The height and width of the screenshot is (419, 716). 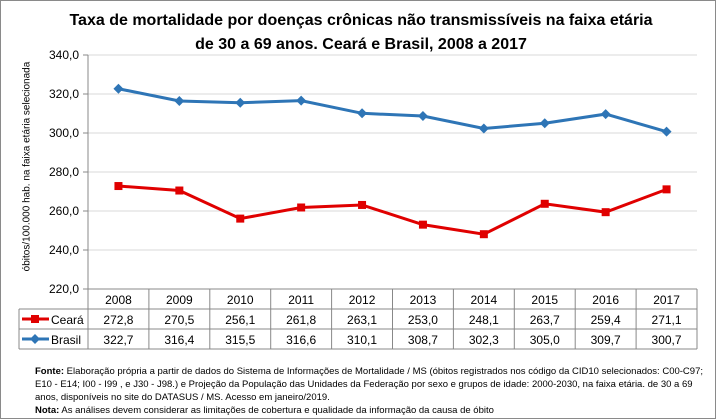 I want to click on data-label: 261,8, so click(x=301, y=320).